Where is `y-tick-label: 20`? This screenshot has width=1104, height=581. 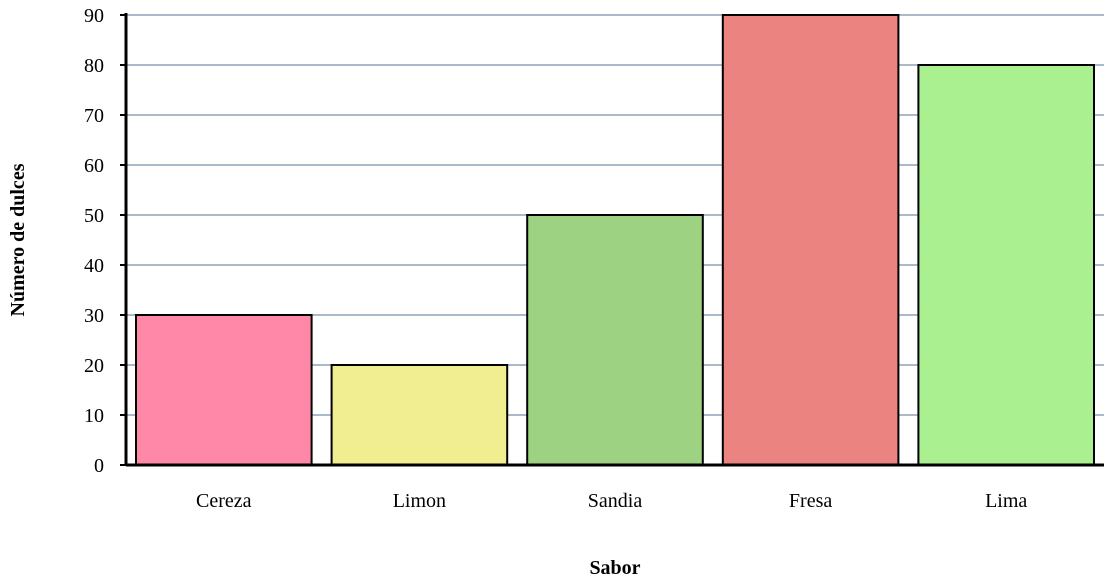
y-tick-label: 20 is located at coordinates (94, 366).